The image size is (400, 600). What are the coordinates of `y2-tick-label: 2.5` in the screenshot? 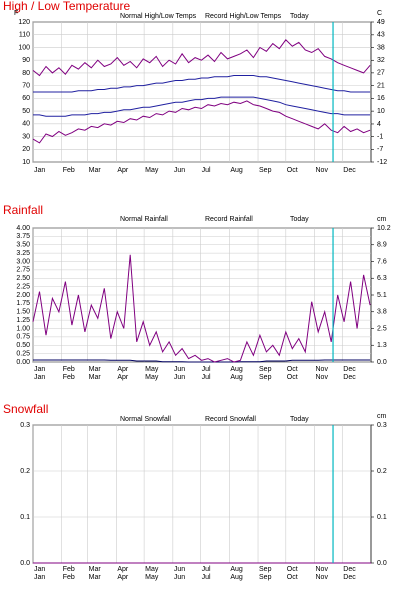 It's located at (382, 328).